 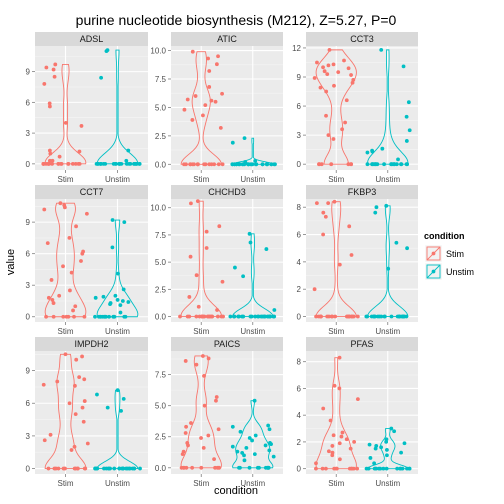 What do you see at coordinates (87, 108) in the screenshot?
I see `facet-adsl: ADSL 0 3 6 9 Stim Unstim` at bounding box center [87, 108].